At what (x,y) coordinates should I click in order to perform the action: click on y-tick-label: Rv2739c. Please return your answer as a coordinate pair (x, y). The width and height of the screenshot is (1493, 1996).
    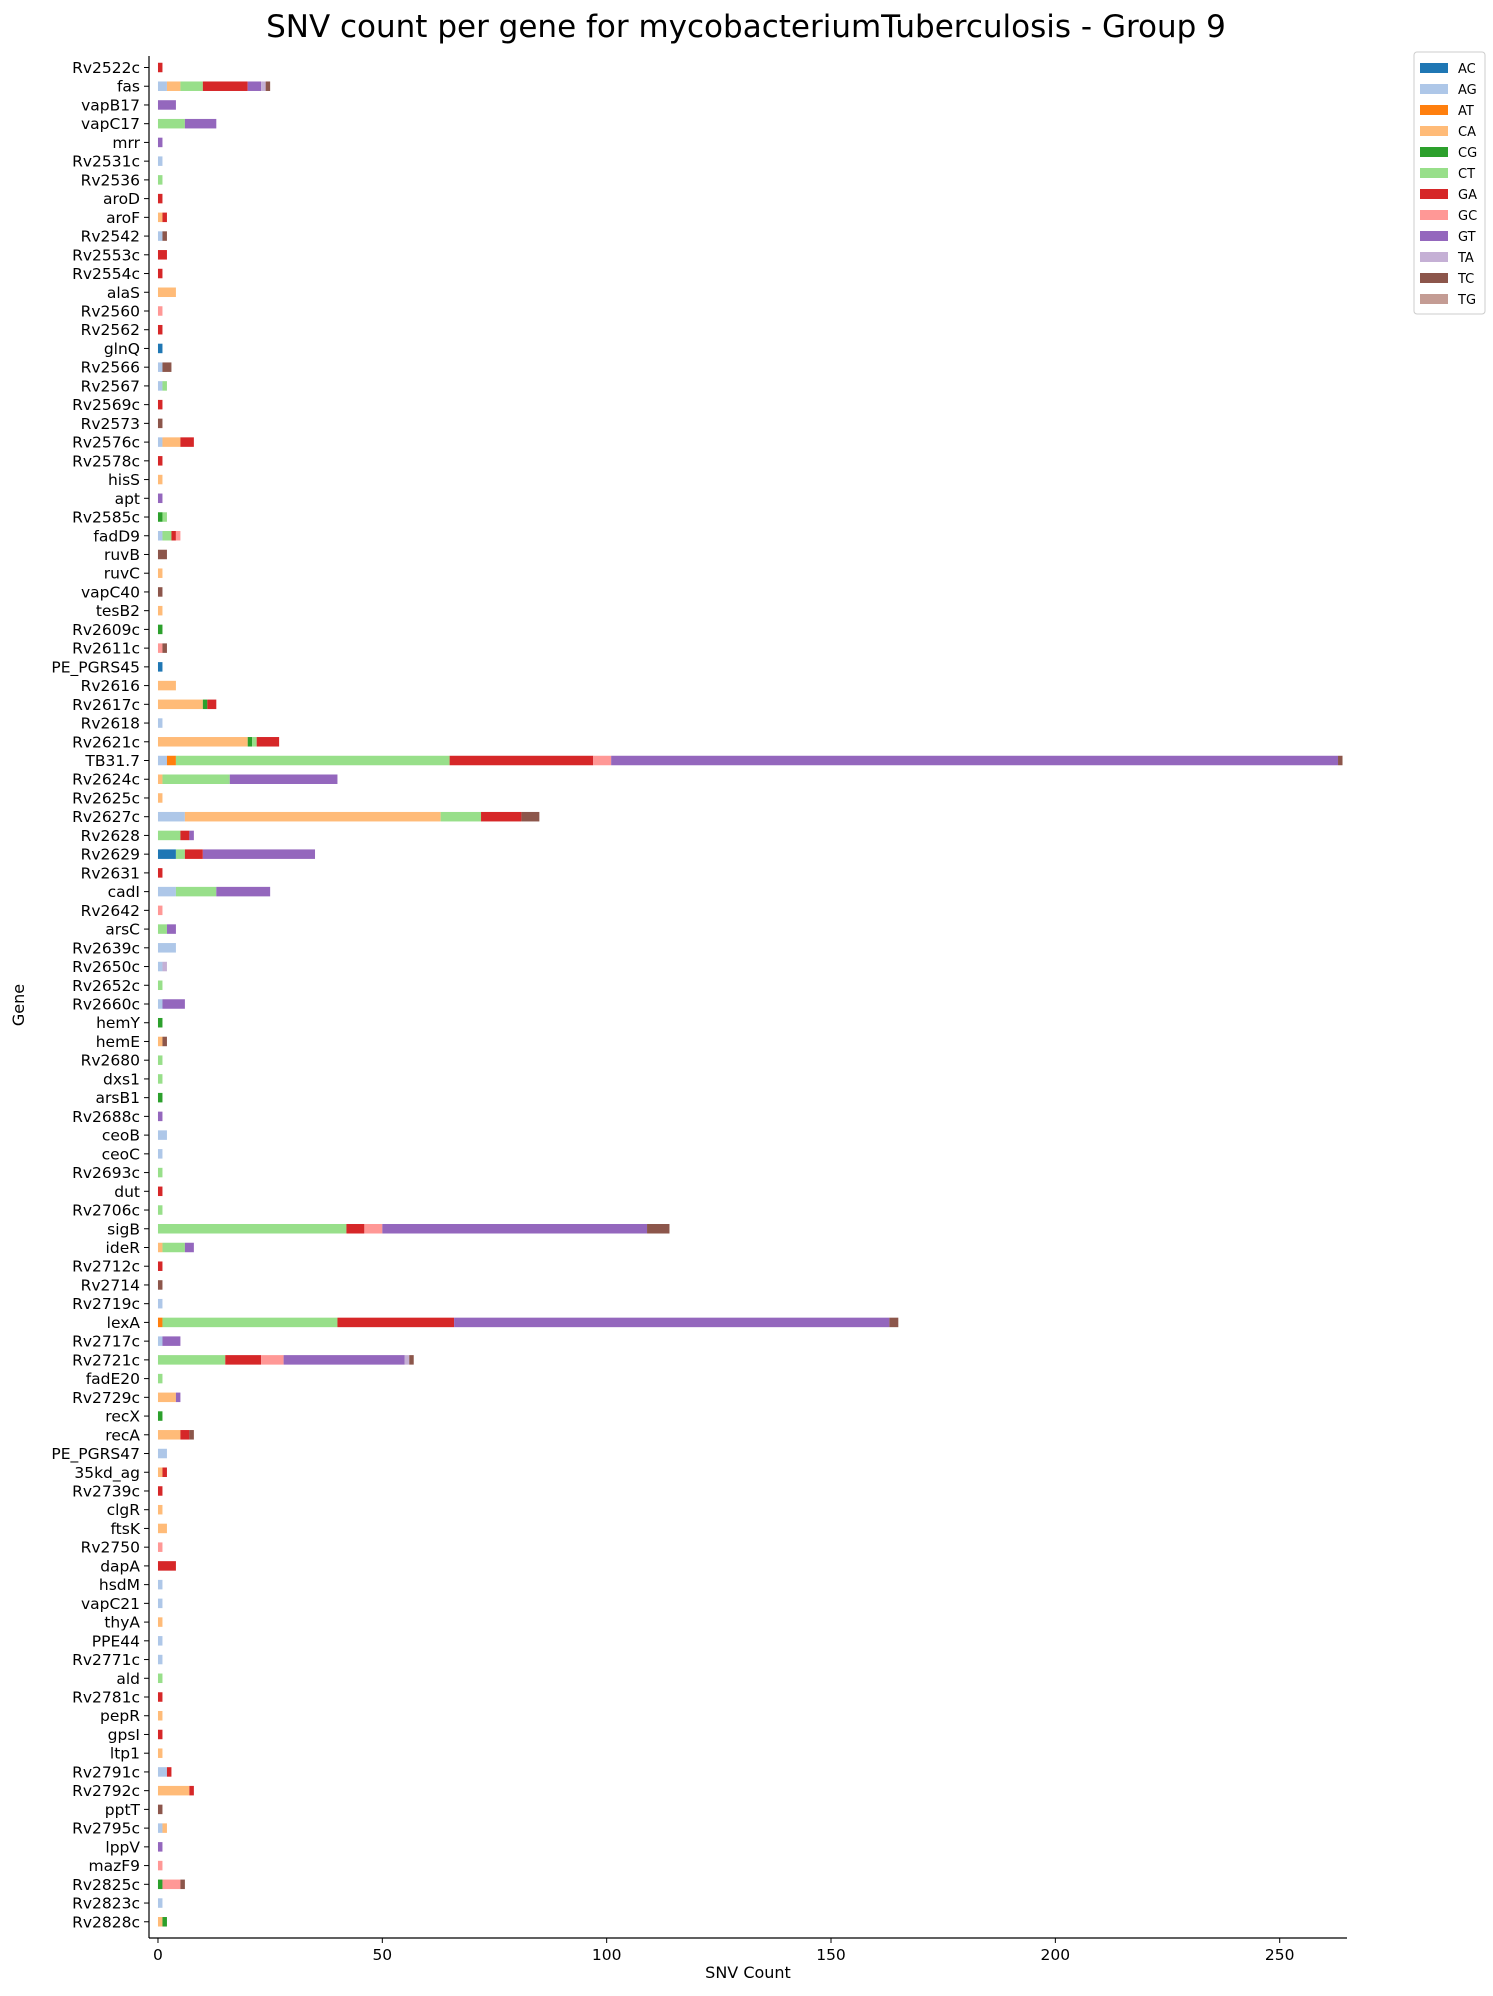
    Looking at the image, I should click on (106, 1491).